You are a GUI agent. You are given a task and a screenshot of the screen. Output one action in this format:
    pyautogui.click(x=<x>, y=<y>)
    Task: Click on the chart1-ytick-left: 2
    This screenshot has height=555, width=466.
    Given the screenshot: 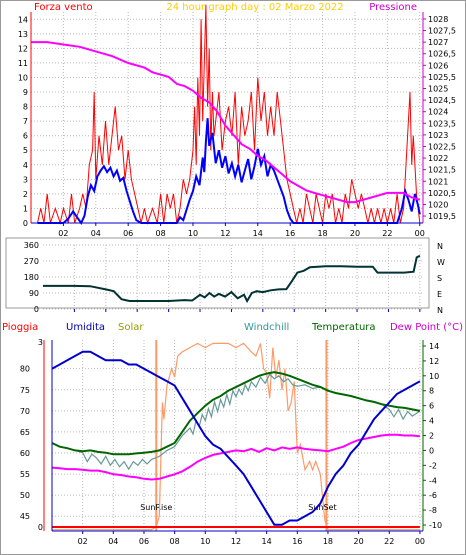 What is the action you would take?
    pyautogui.click(x=25, y=194)
    